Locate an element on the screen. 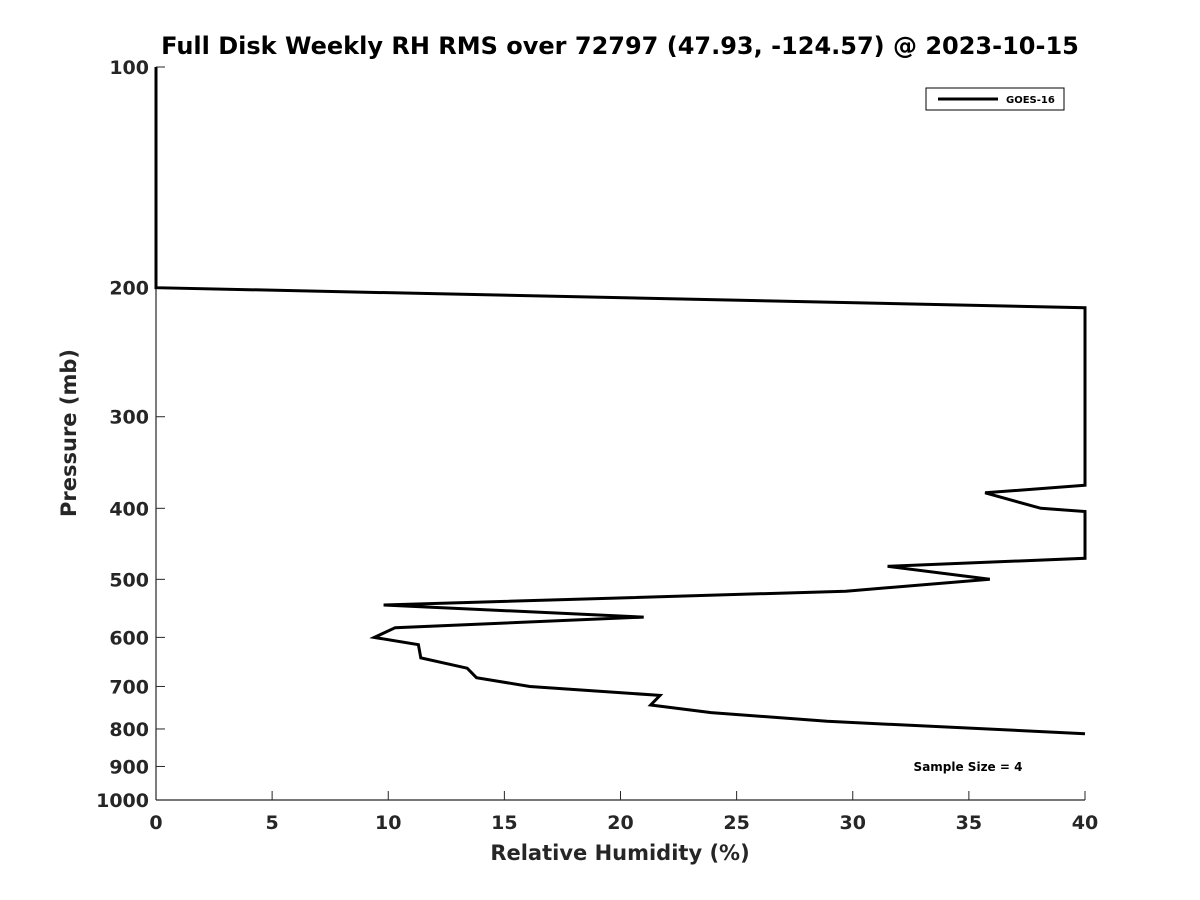  y-tick-label: 800 is located at coordinates (129, 730).